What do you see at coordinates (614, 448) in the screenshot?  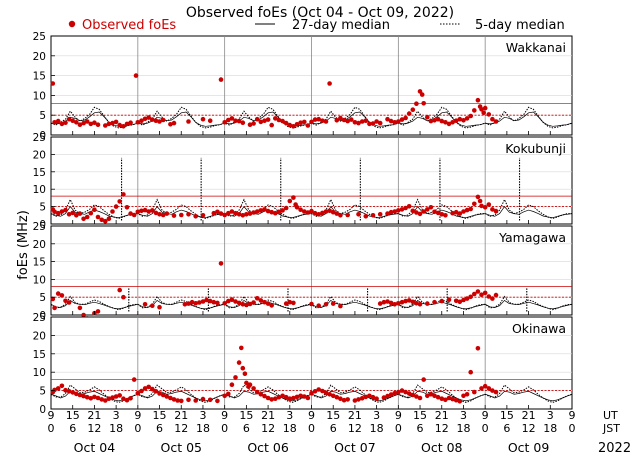 I see `year-label: 2022` at bounding box center [614, 448].